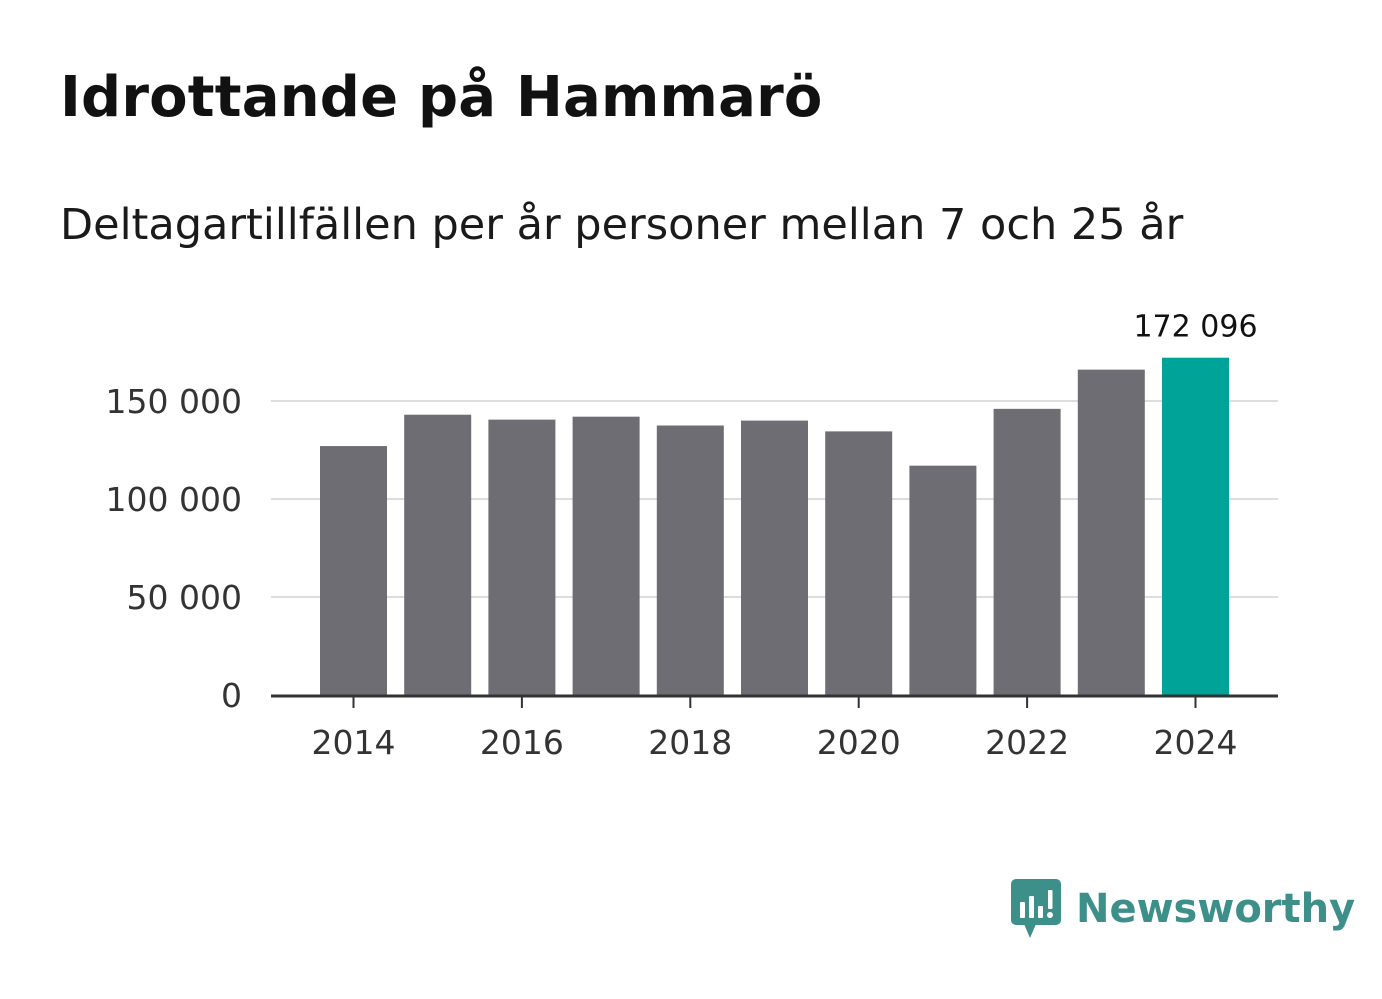  I want to click on brand-name: Newsworthy, so click(1216, 909).